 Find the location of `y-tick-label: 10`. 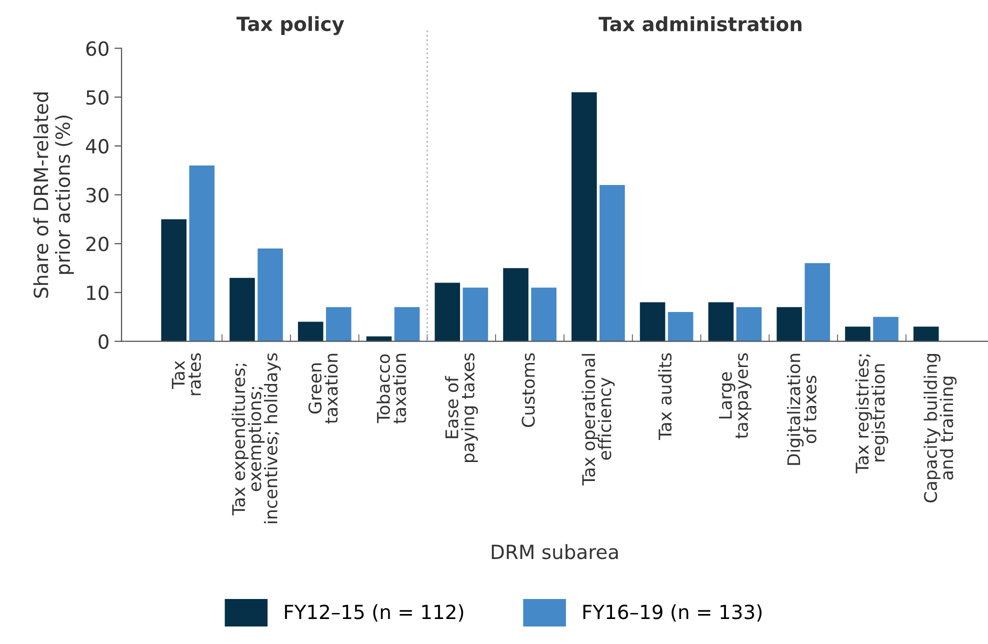

y-tick-label: 10 is located at coordinates (97, 292).